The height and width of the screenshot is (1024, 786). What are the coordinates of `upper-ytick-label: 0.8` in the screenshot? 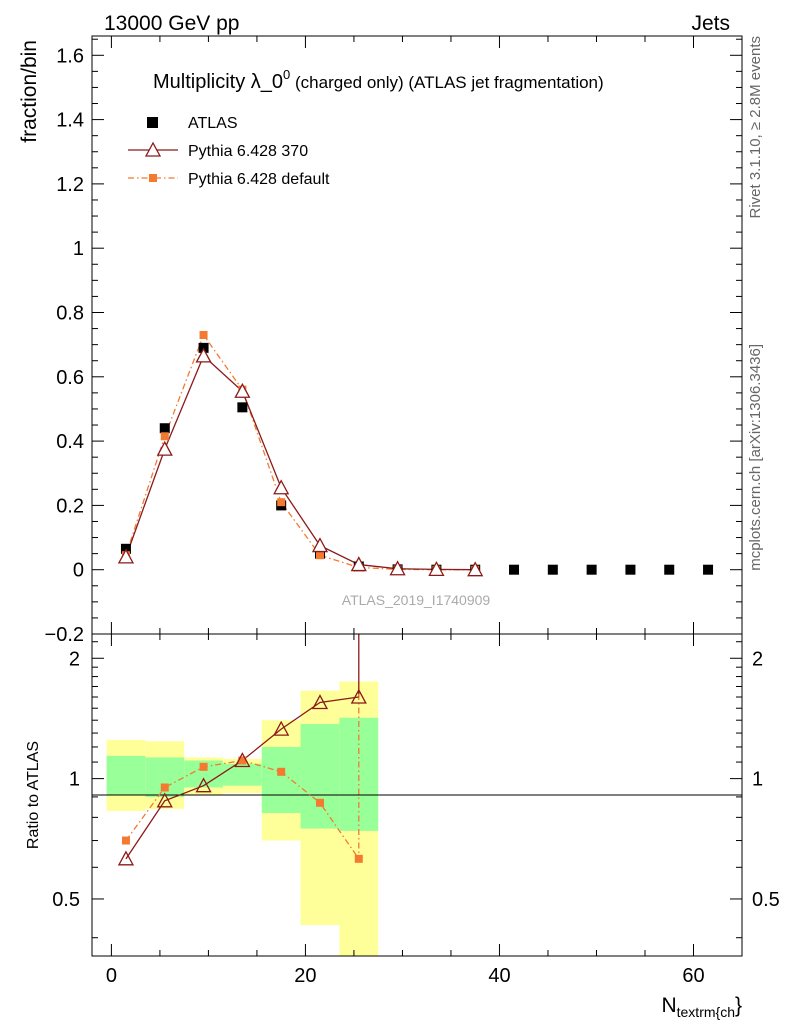 It's located at (70, 313).